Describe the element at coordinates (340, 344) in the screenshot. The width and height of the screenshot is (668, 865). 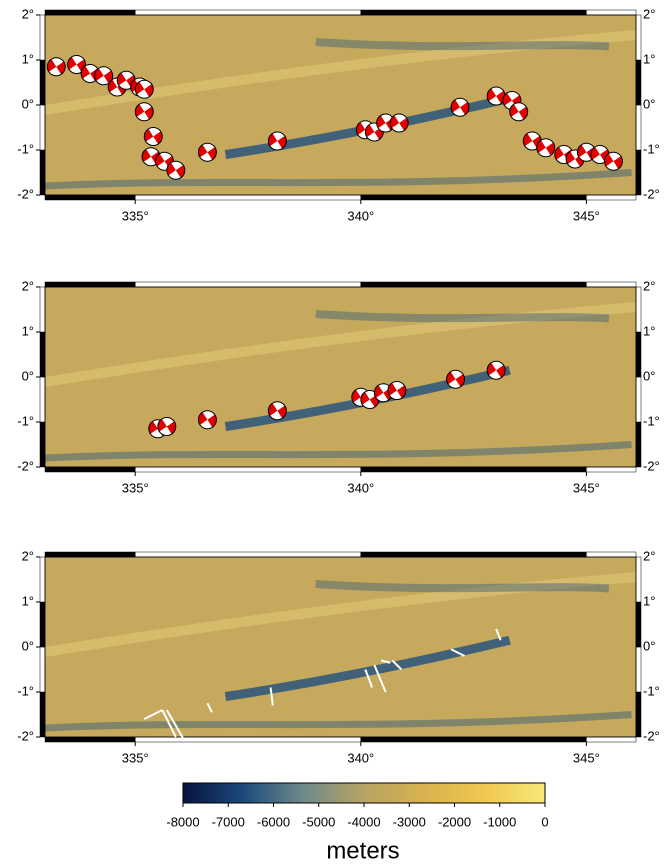
I see `ridge` at that location.